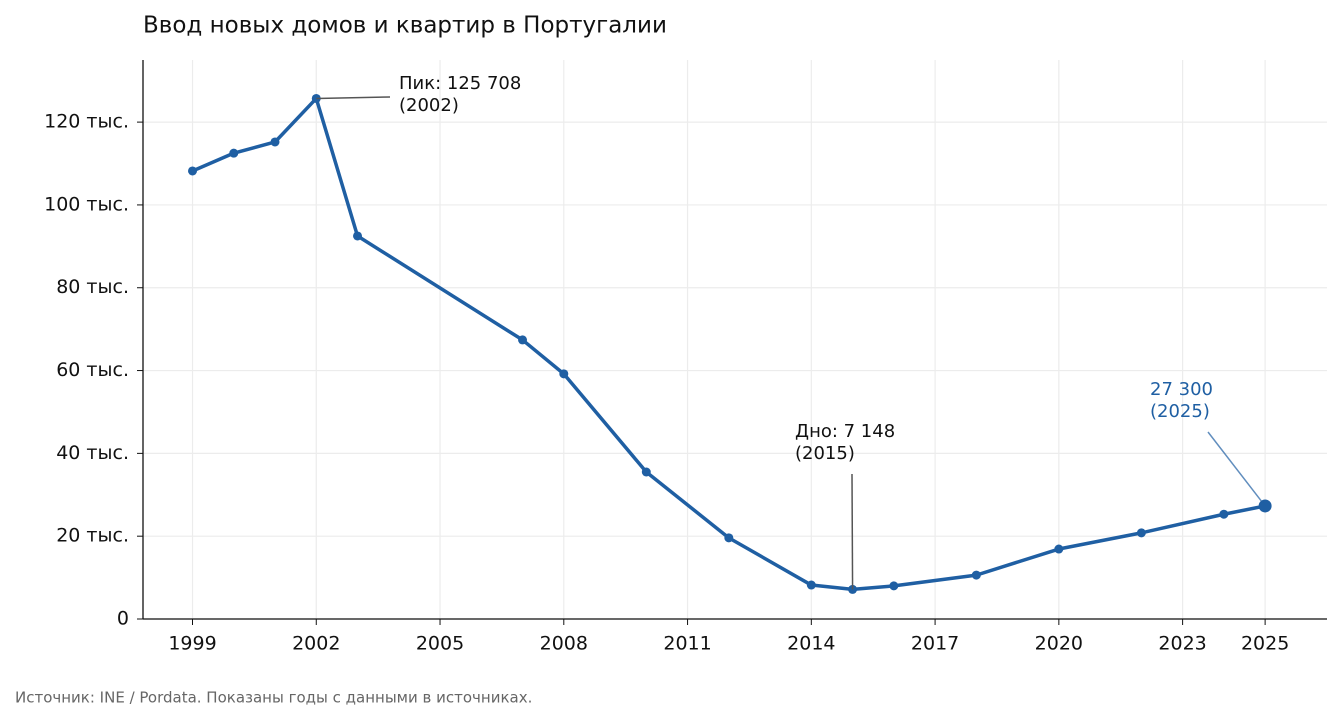 The width and height of the screenshot is (1341, 722). Describe the element at coordinates (935, 644) in the screenshot. I see `x-tick-label: 2017` at that location.